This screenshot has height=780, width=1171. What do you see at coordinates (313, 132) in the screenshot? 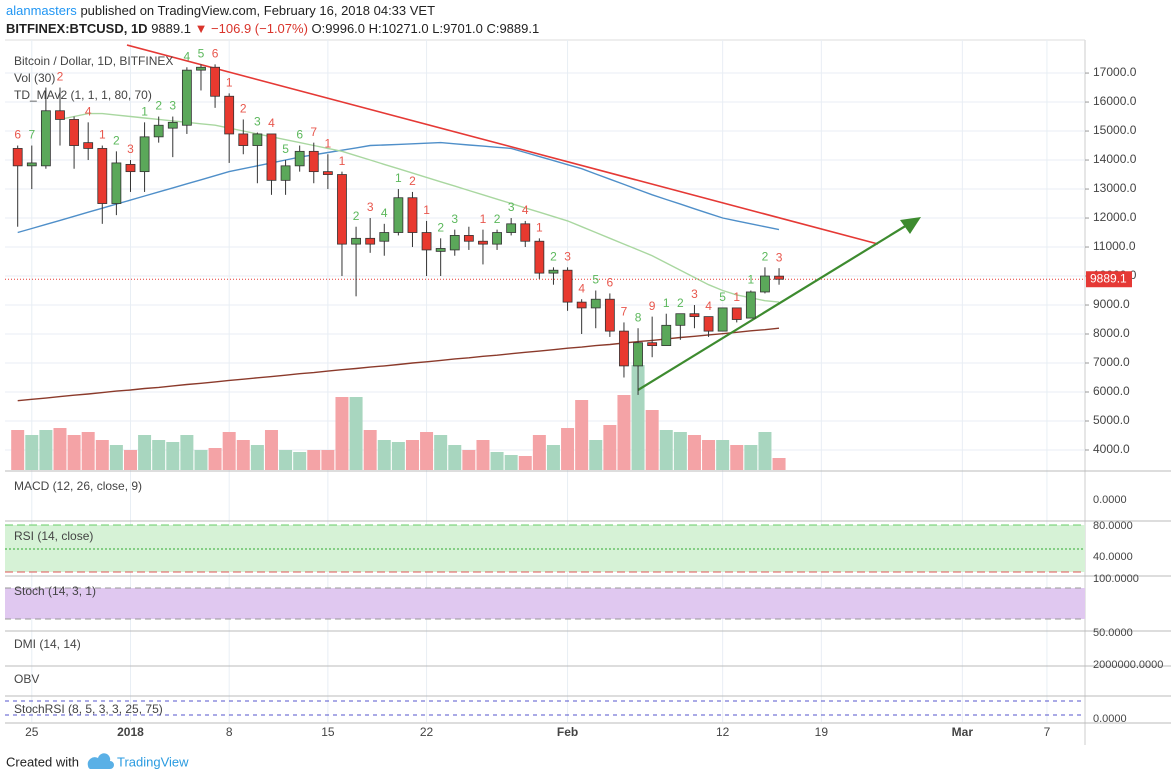
I see `td-count: 7` at bounding box center [313, 132].